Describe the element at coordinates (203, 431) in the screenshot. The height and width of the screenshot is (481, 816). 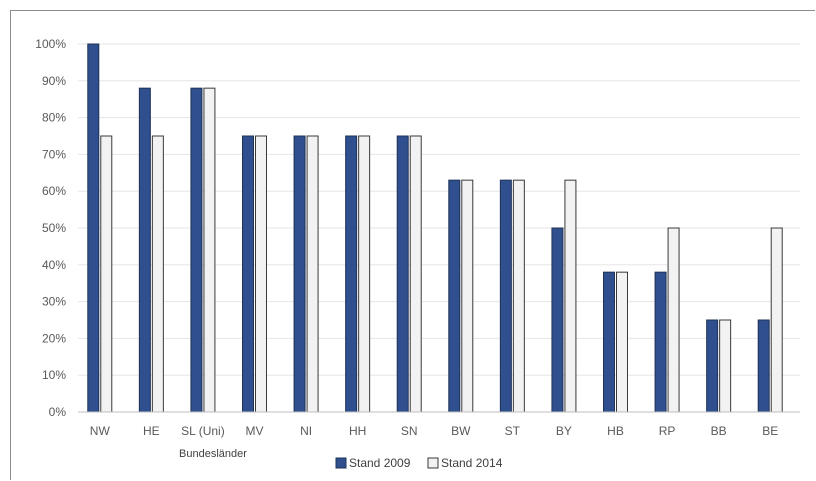
I see `x-tick-label: SL (Uni)` at that location.